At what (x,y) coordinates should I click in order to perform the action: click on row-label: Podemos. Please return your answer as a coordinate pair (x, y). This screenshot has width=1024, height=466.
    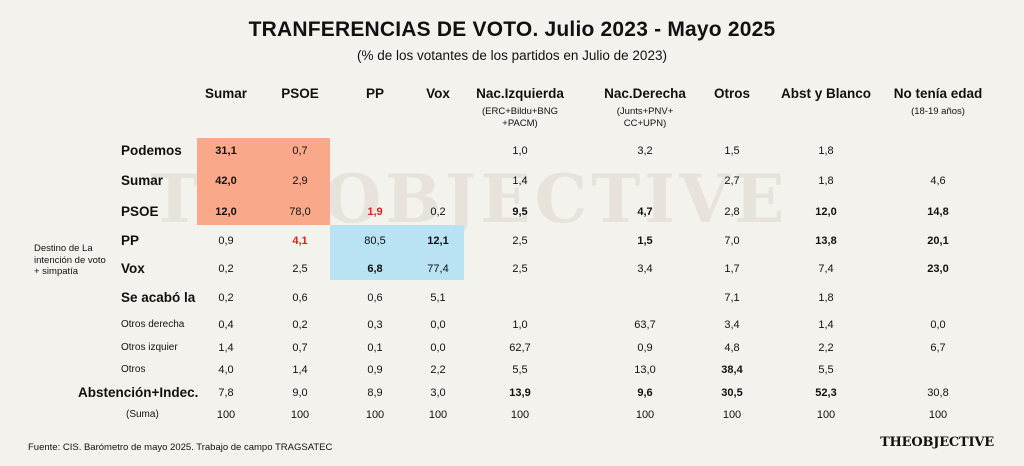
    Looking at the image, I should click on (151, 150).